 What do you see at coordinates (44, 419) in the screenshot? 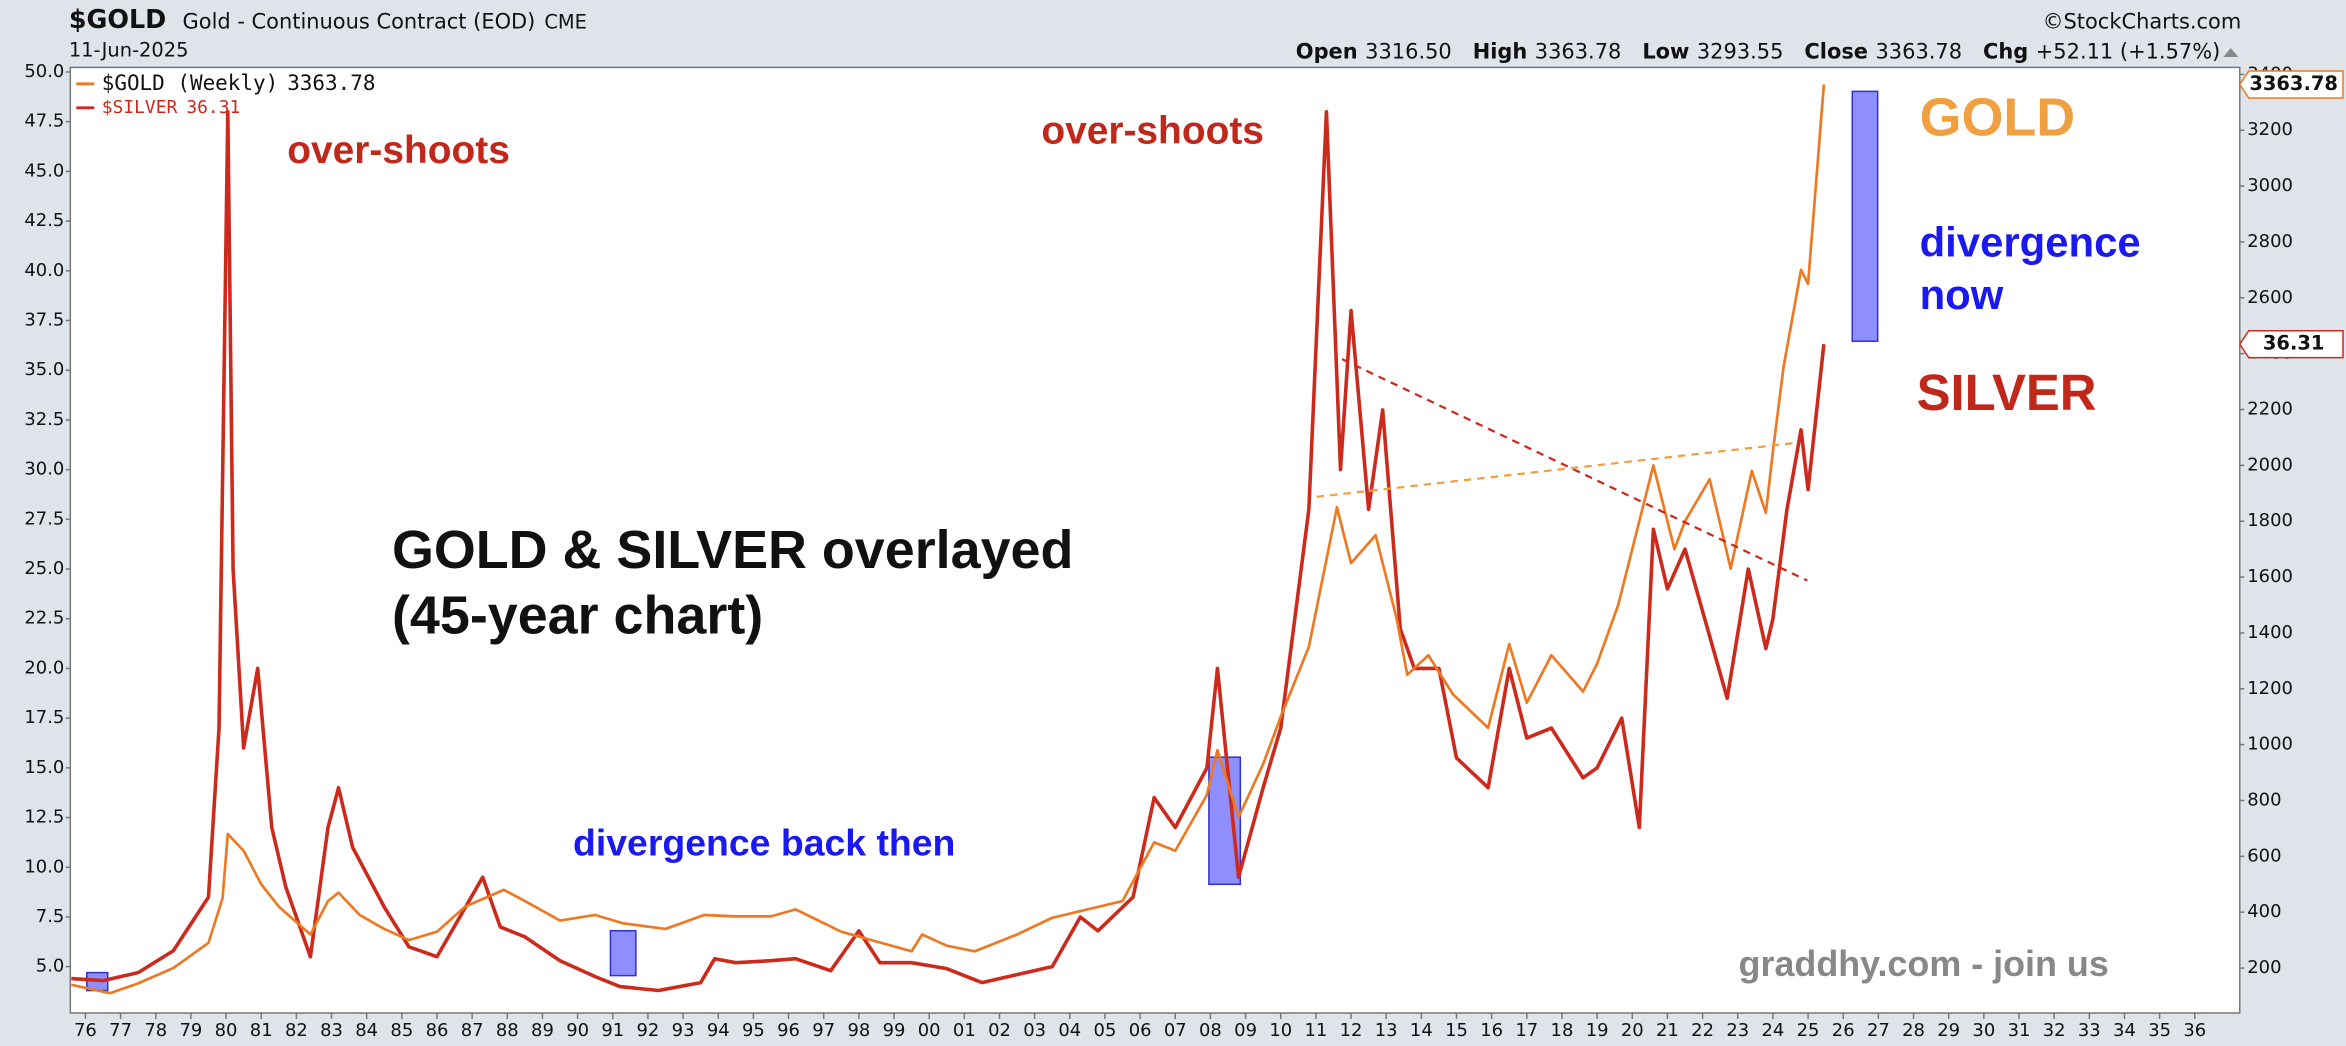
I see `y-tick-label: 32.5` at bounding box center [44, 419].